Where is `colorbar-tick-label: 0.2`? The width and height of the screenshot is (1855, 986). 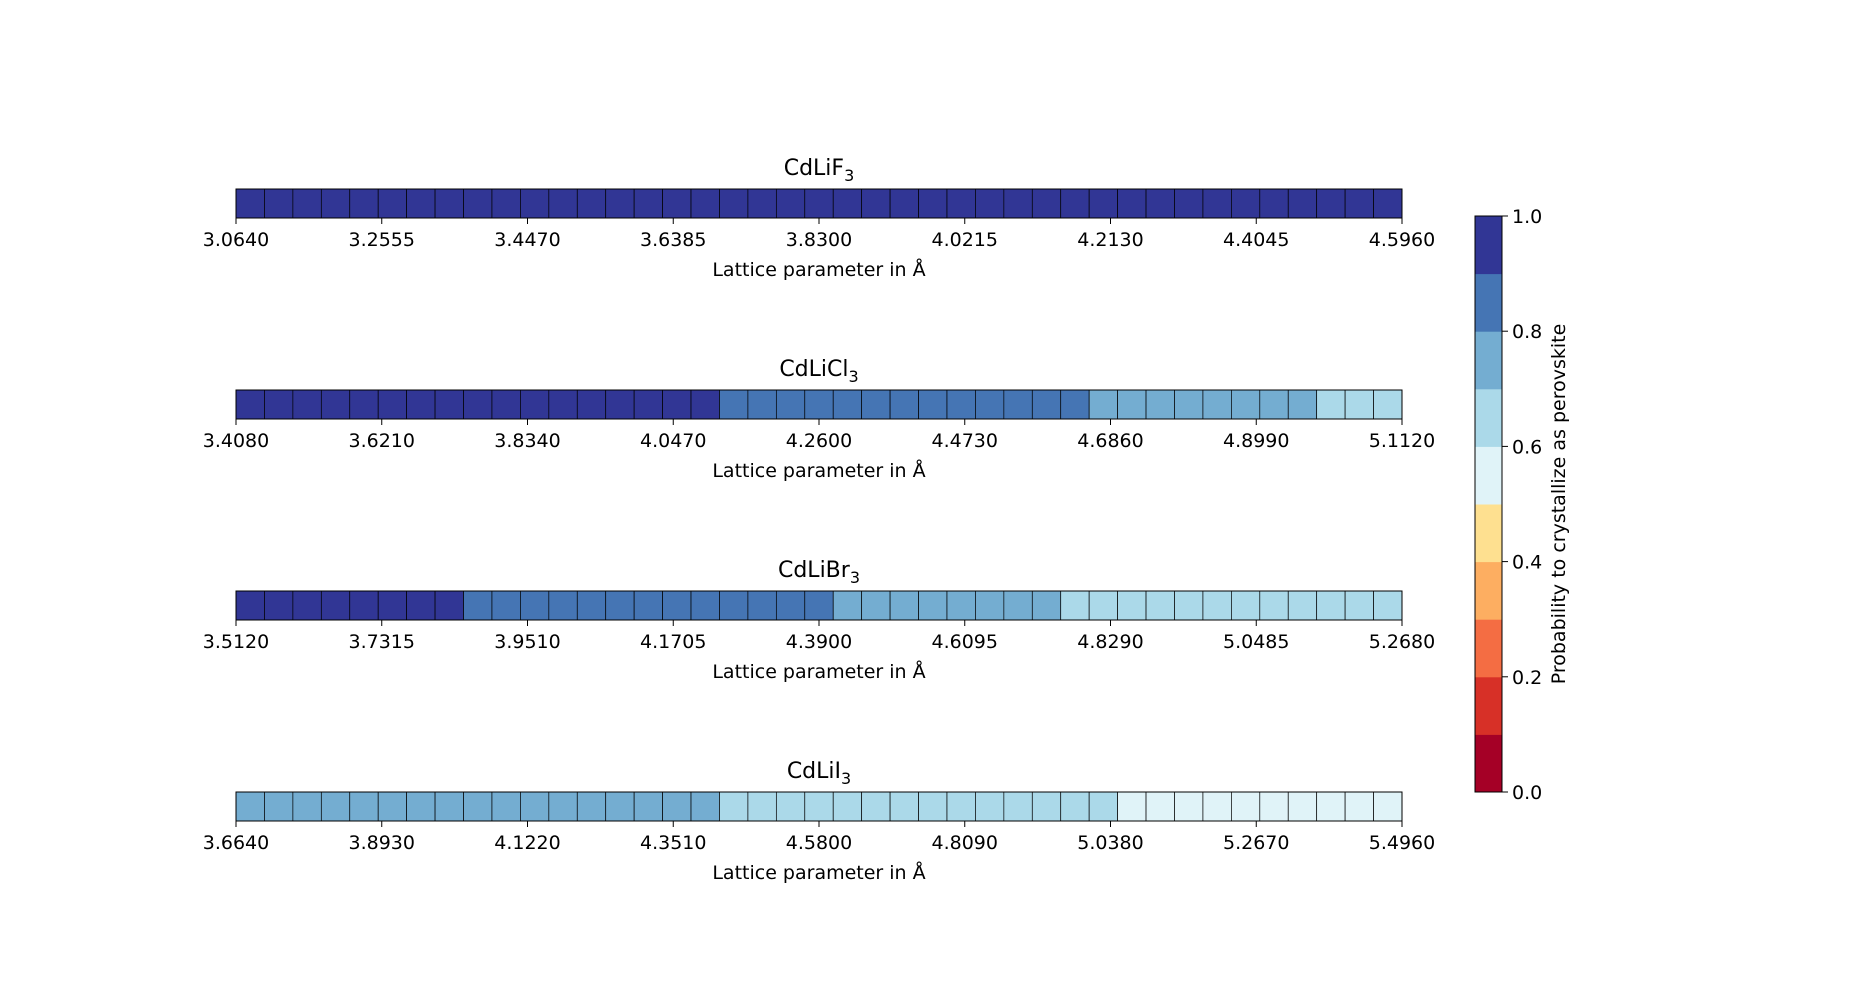 colorbar-tick-label: 0.2 is located at coordinates (1527, 678).